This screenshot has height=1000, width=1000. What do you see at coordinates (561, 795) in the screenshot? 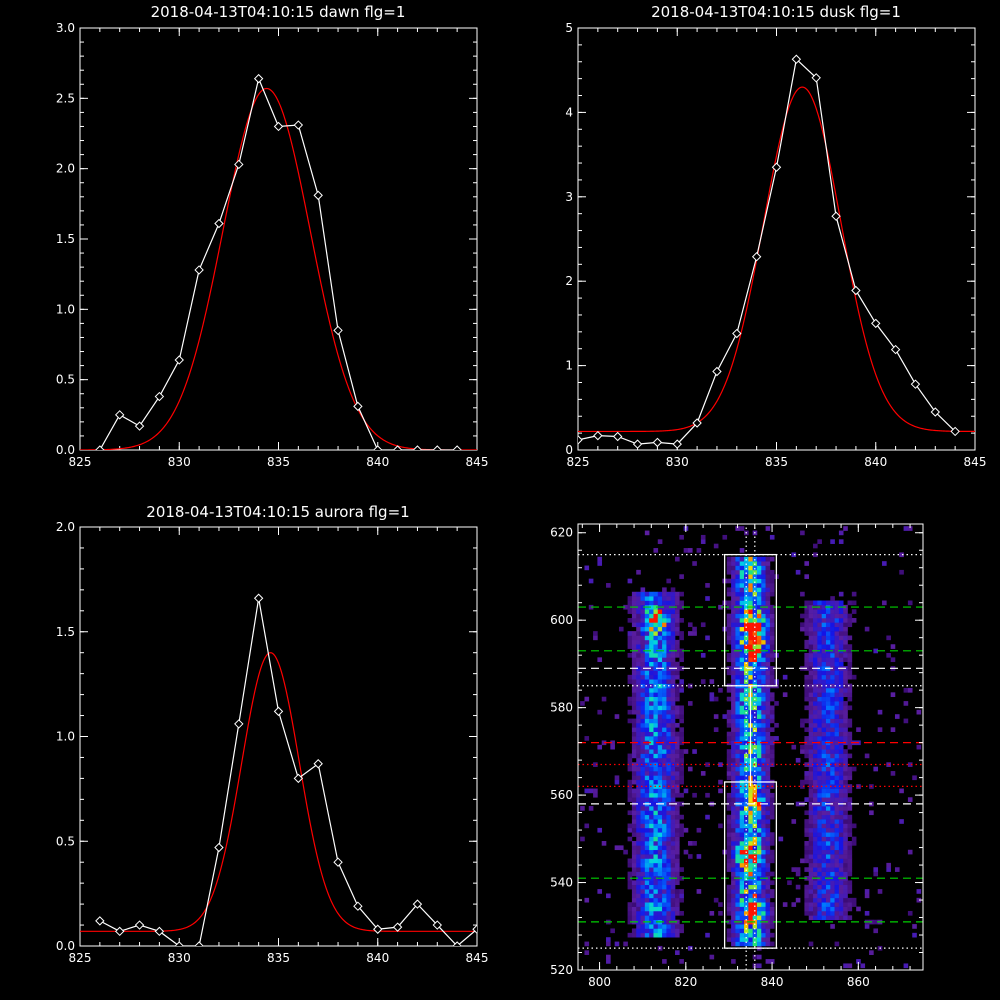
I see `heatmap-ytick-label: 560` at bounding box center [561, 795].